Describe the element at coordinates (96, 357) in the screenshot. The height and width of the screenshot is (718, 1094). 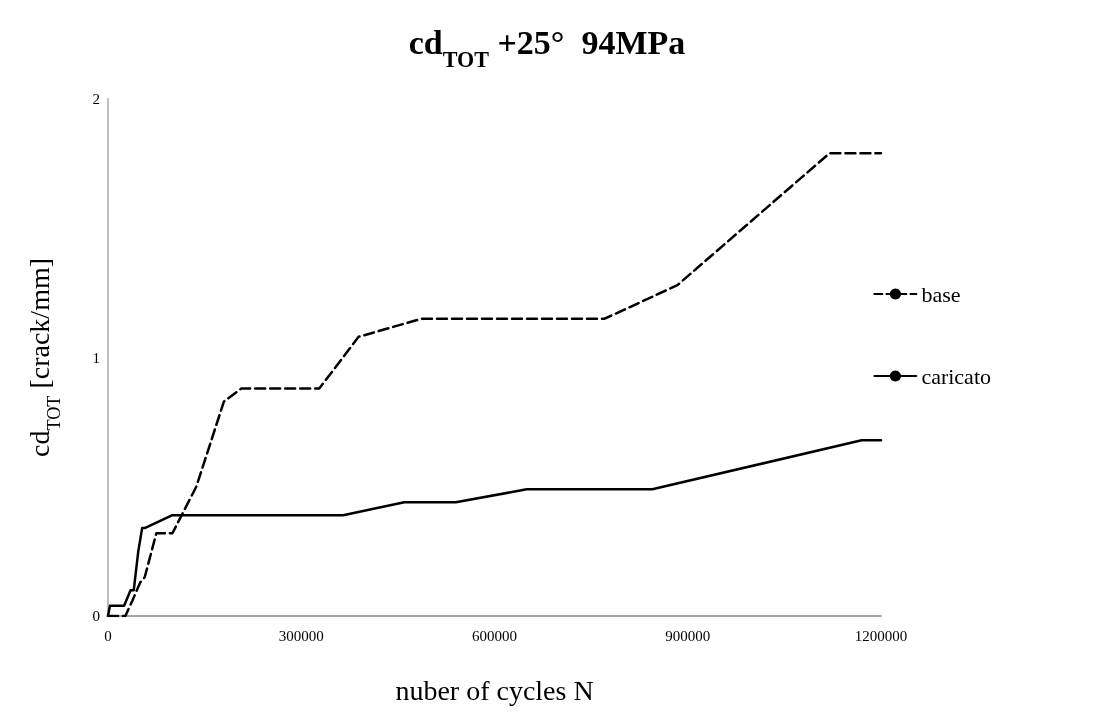
I see `y-tick-label: 1` at that location.